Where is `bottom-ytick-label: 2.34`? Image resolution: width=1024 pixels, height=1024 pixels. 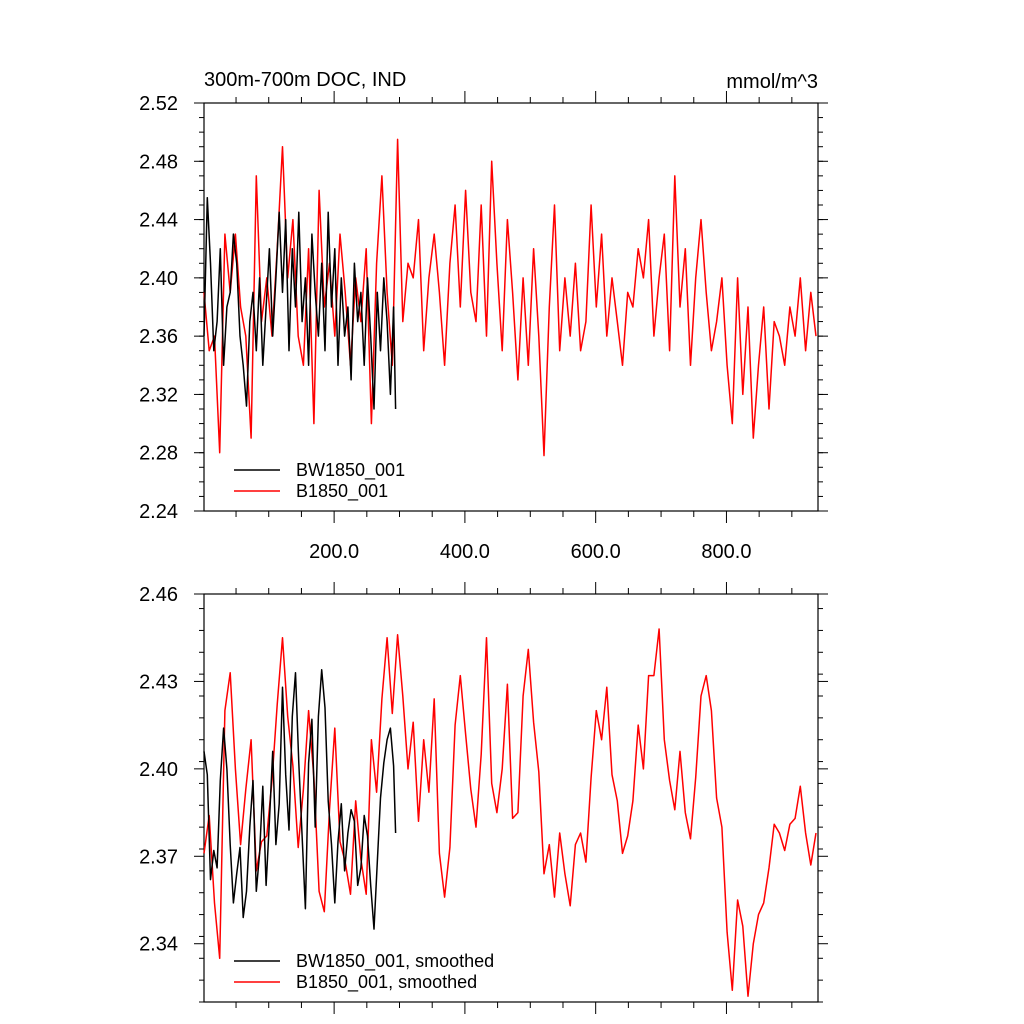 bottom-ytick-label: 2.34 is located at coordinates (158, 945).